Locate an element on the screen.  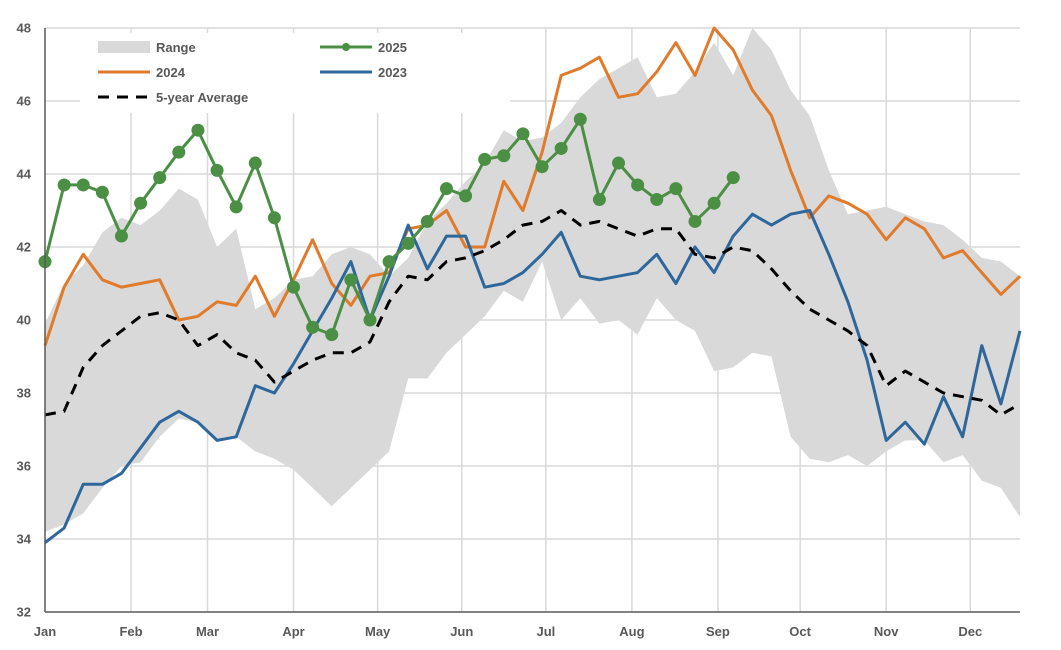
x-tick-label: May is located at coordinates (378, 631).